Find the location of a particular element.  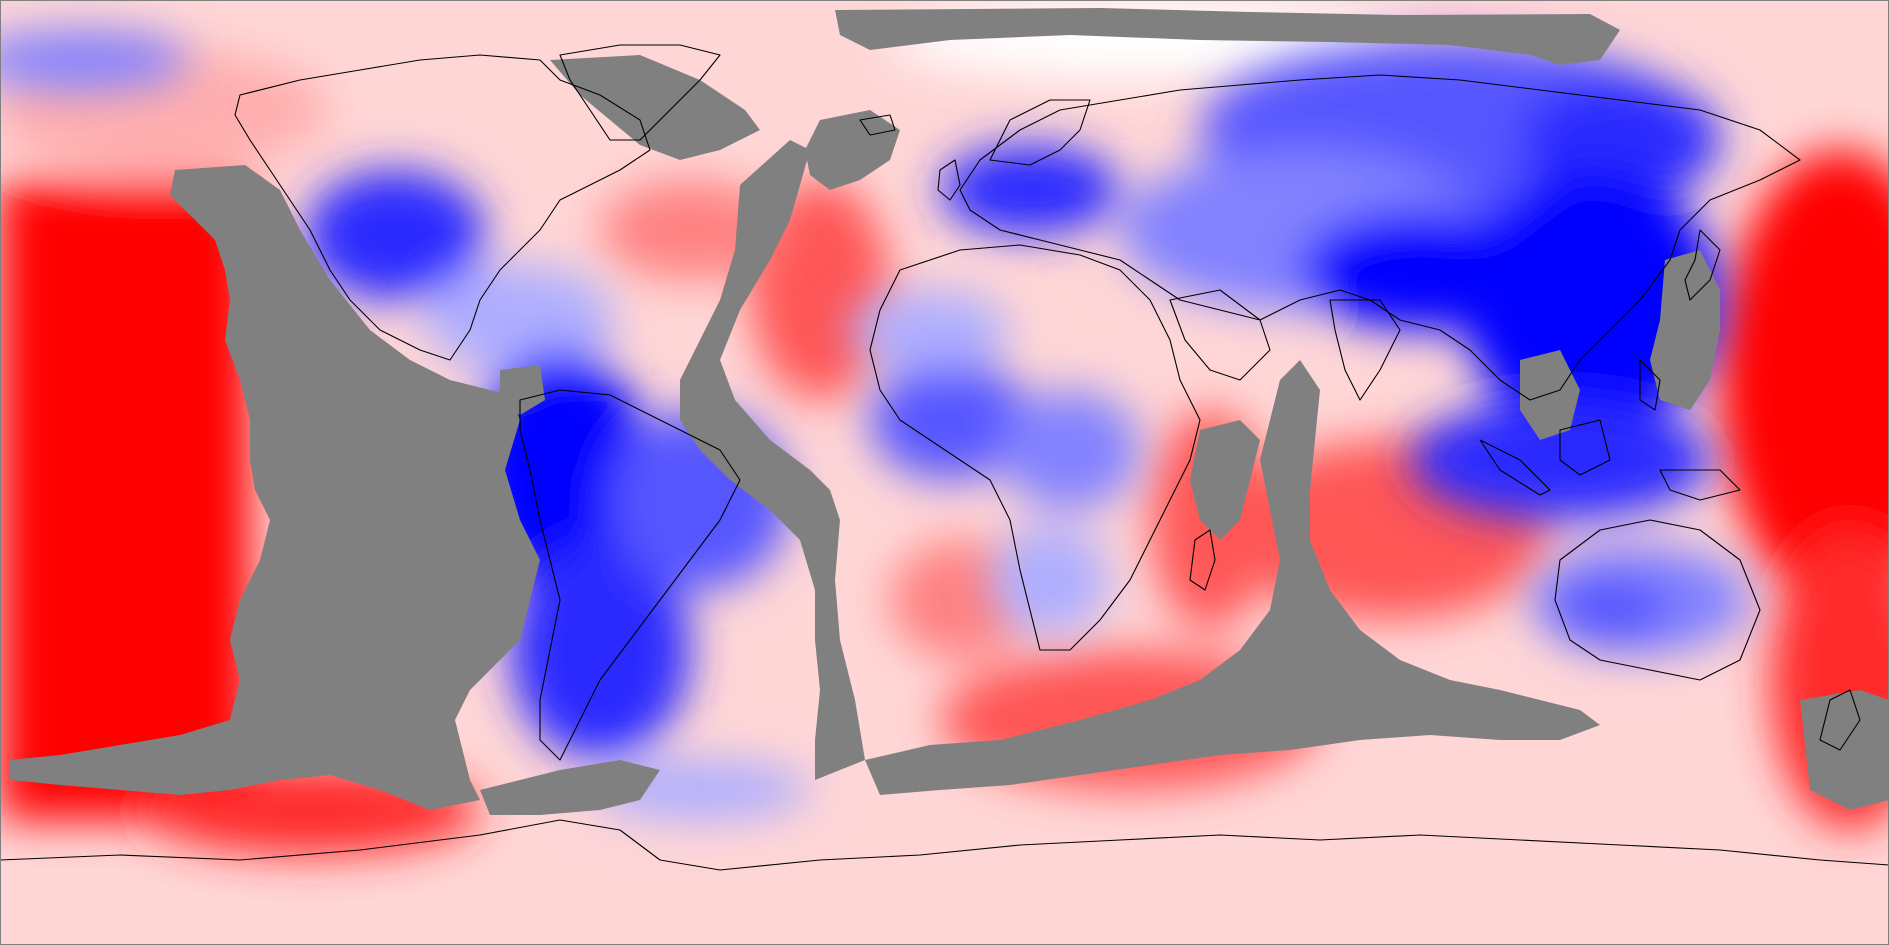

mask-indian-ridge is located at coordinates (1225, 480).